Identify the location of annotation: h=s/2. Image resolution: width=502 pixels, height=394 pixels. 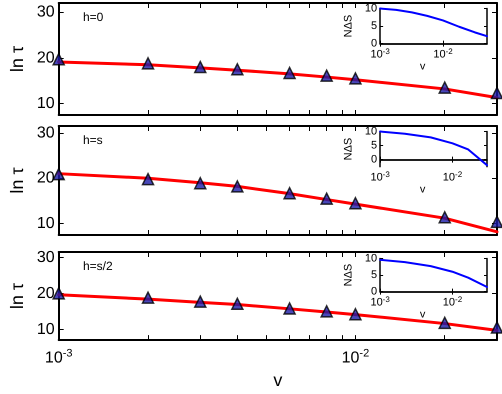
(98, 266).